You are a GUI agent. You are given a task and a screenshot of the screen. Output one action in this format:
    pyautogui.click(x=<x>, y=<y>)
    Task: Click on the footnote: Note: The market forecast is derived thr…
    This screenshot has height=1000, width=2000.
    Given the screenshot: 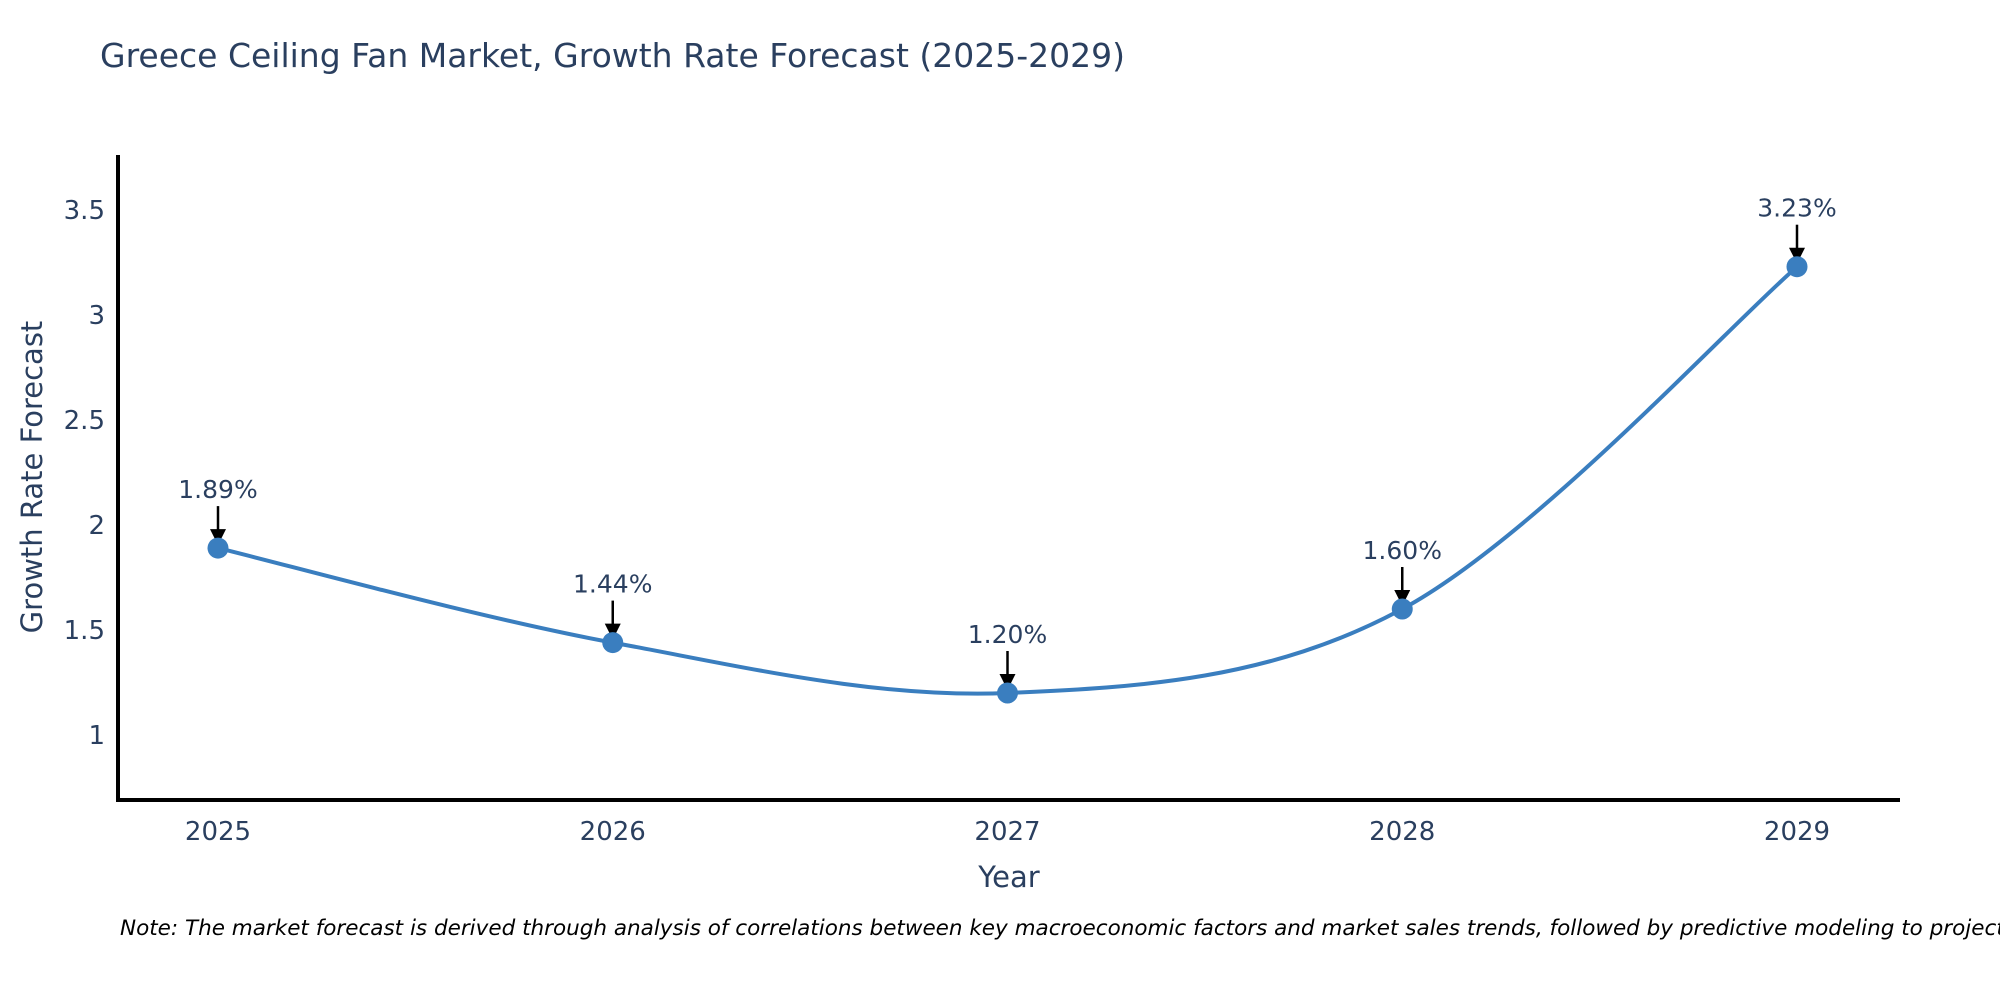 What is the action you would take?
    pyautogui.click(x=1060, y=928)
    